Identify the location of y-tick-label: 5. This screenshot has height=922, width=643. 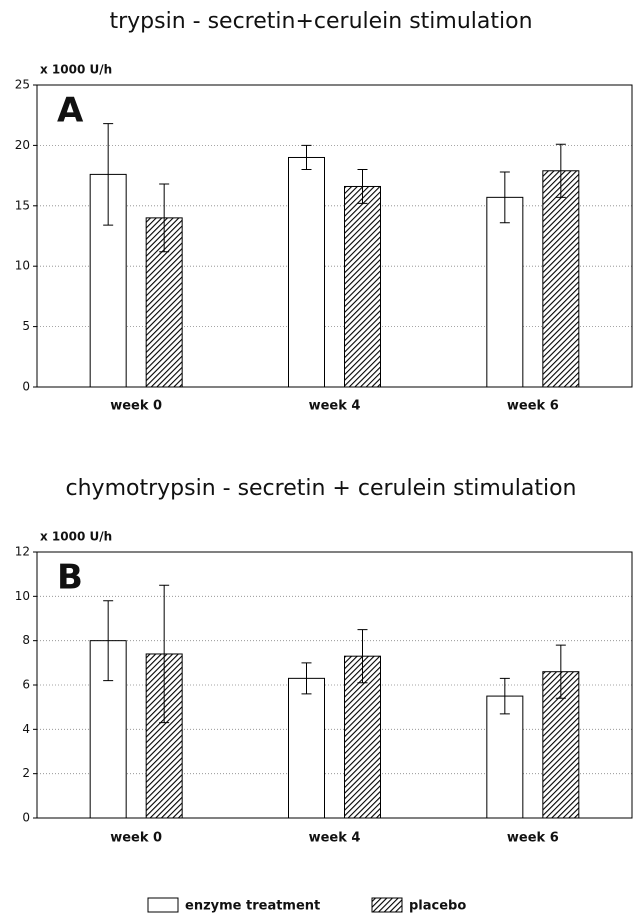
(26, 326).